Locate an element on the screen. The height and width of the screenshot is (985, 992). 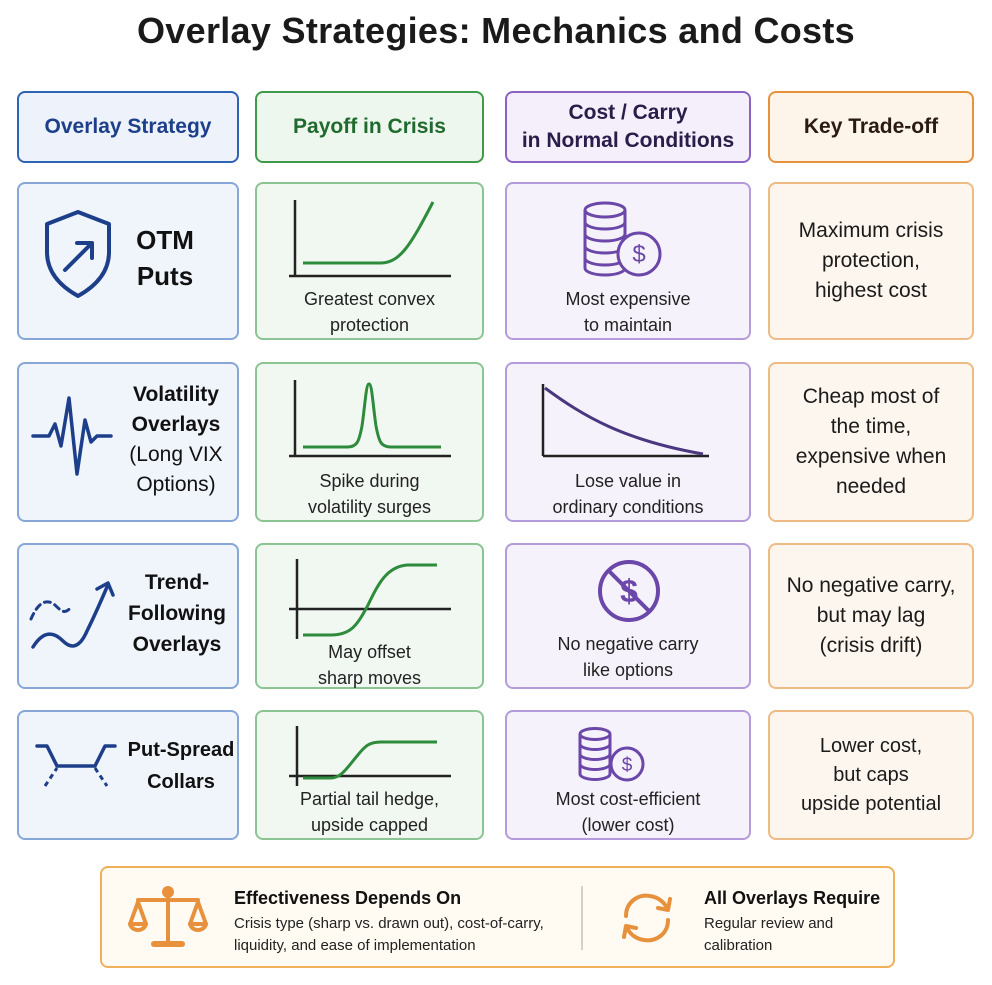
strategy-name: Volatility Overlays (Long VIX Options) is located at coordinates (176, 440).